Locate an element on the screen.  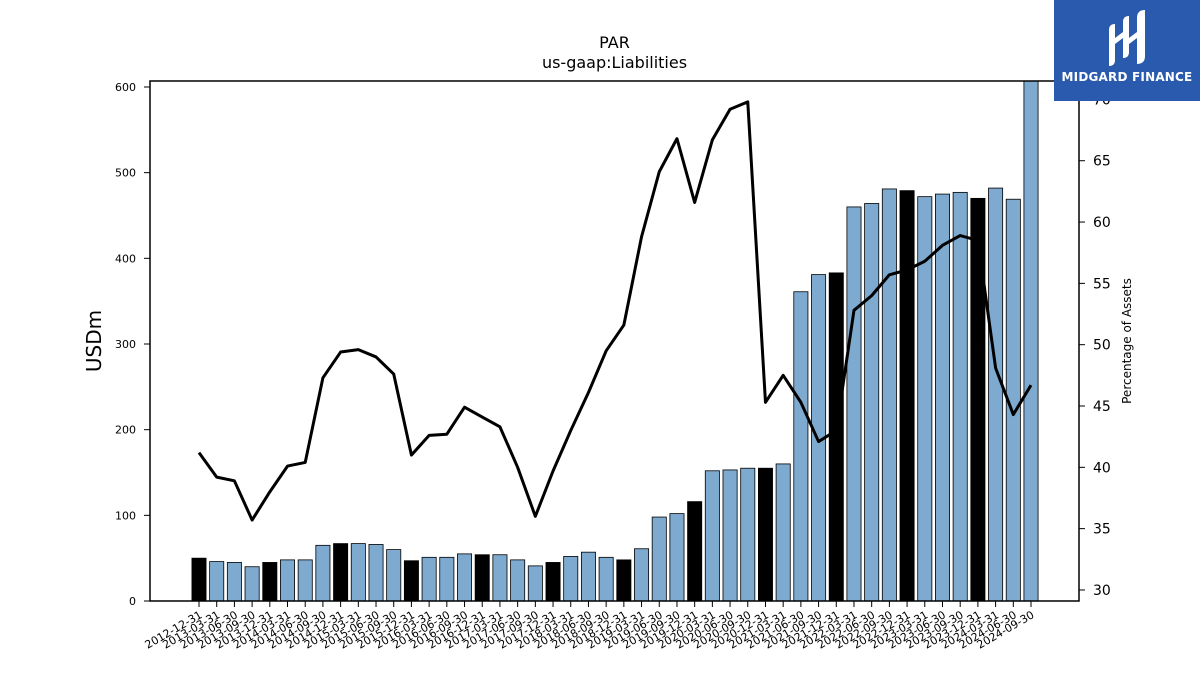
brand-logo: MIDGARD FINANCE is located at coordinates (1127, 50).